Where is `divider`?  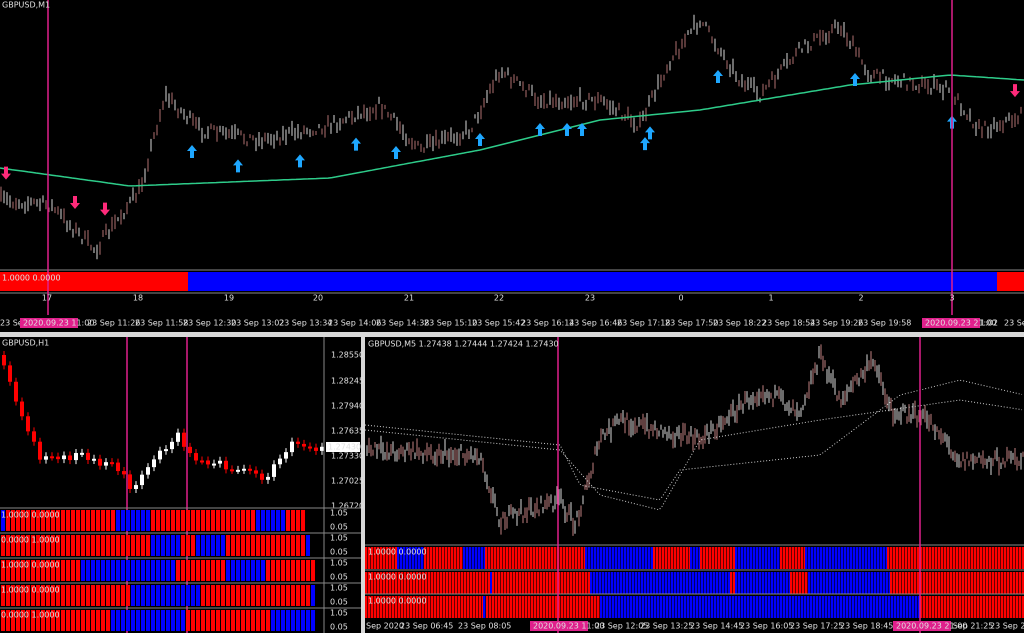 divider is located at coordinates (363, 485).